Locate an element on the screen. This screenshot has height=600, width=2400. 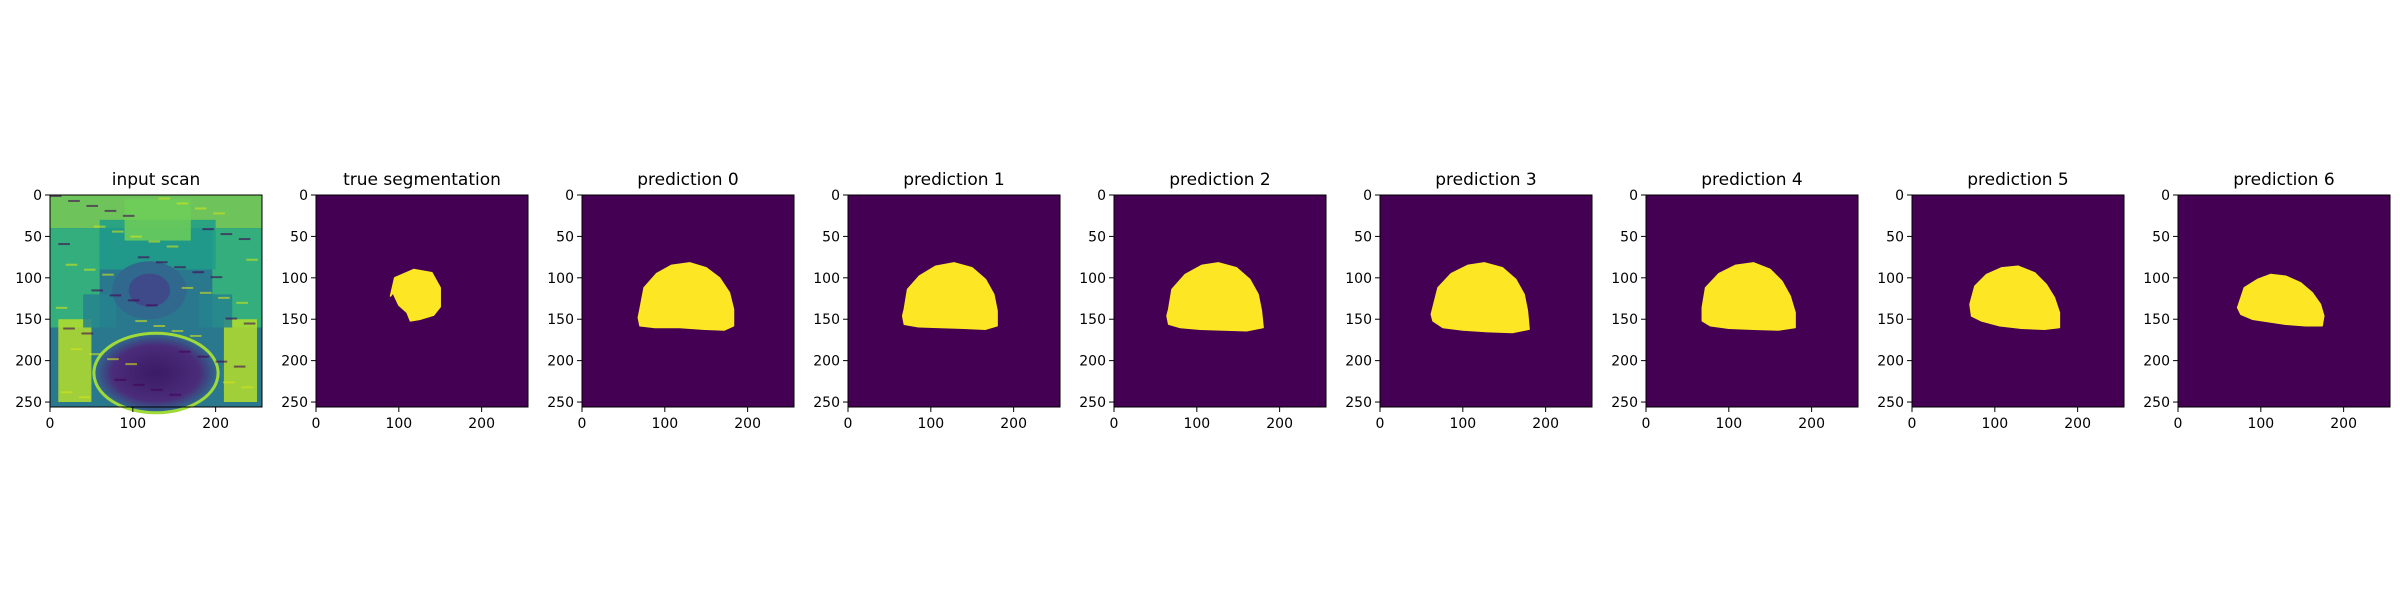
scan-lower-oval is located at coordinates (156, 373).